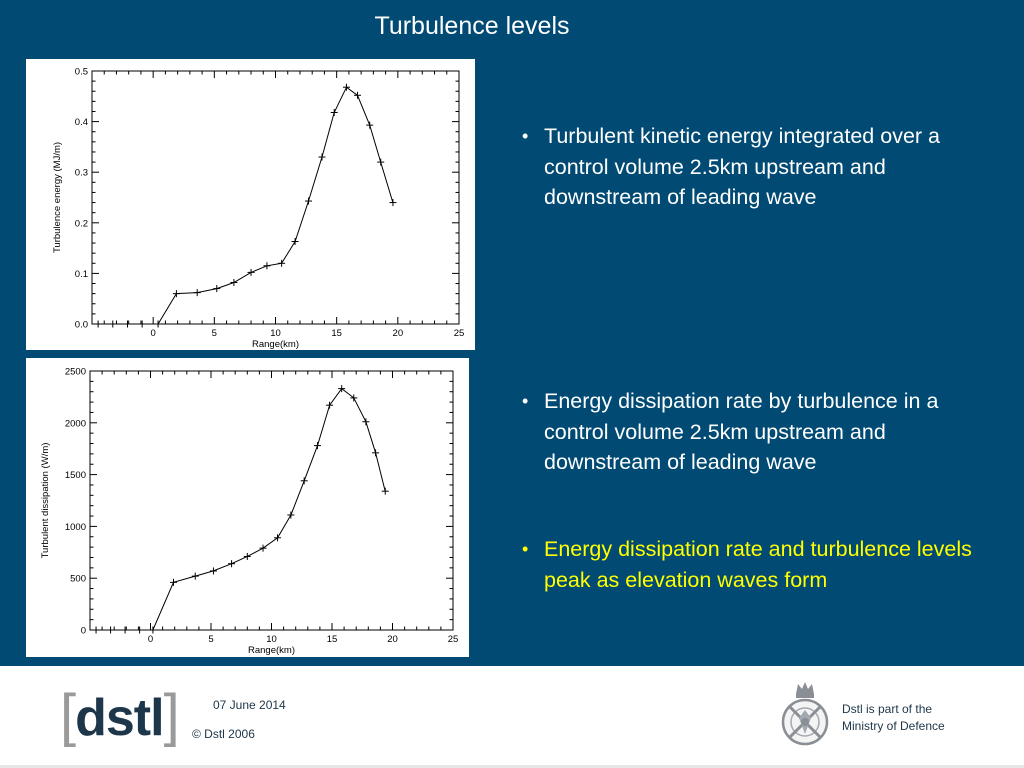 The image size is (1024, 768). I want to click on energy-y-tick-label: 0.3, so click(81, 173).